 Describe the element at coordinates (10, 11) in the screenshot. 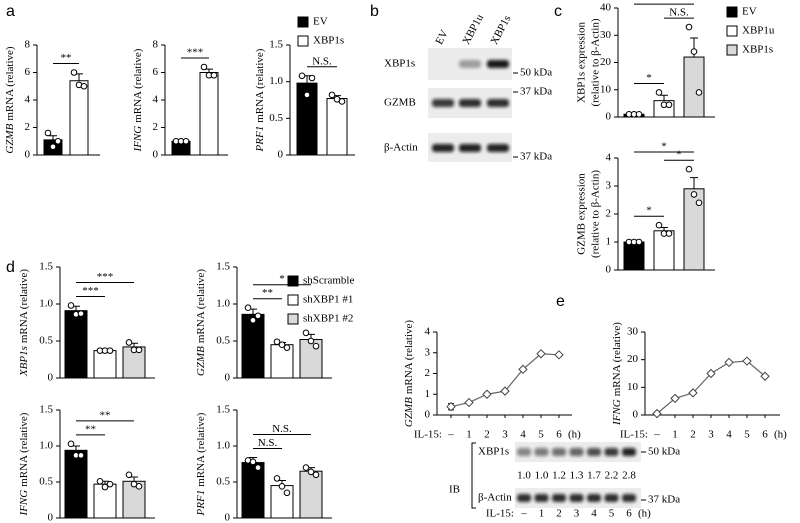

I see `panel-label: a` at that location.